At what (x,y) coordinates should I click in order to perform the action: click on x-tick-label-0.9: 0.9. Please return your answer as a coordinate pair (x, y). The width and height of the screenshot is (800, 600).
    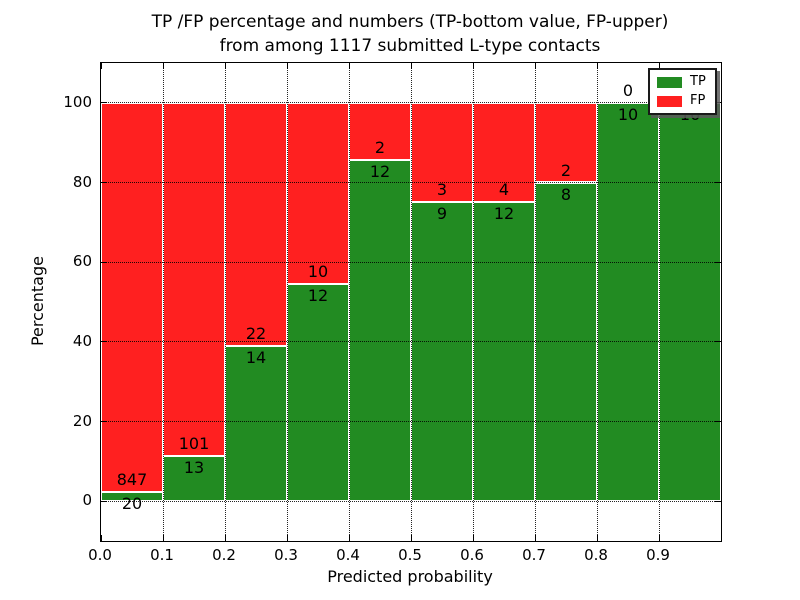
    Looking at the image, I should click on (658, 555).